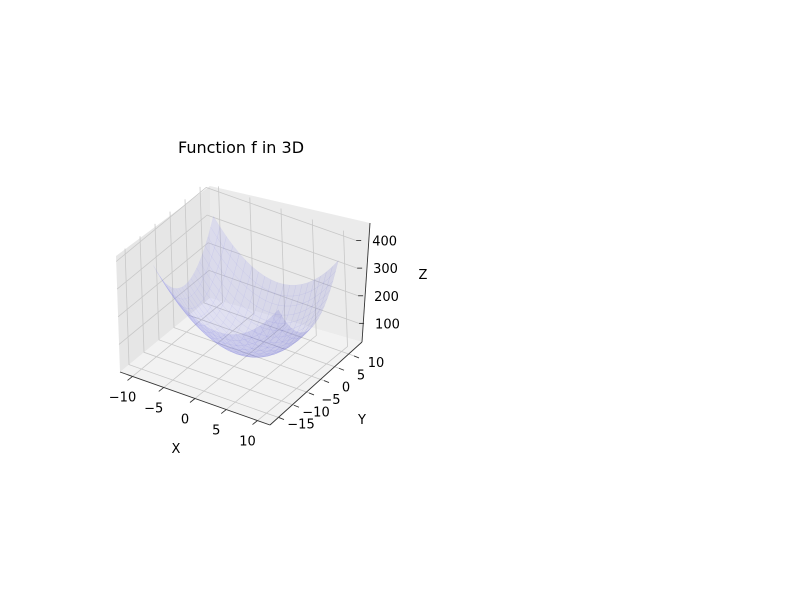  I want to click on x-tick-label: 5, so click(216, 431).